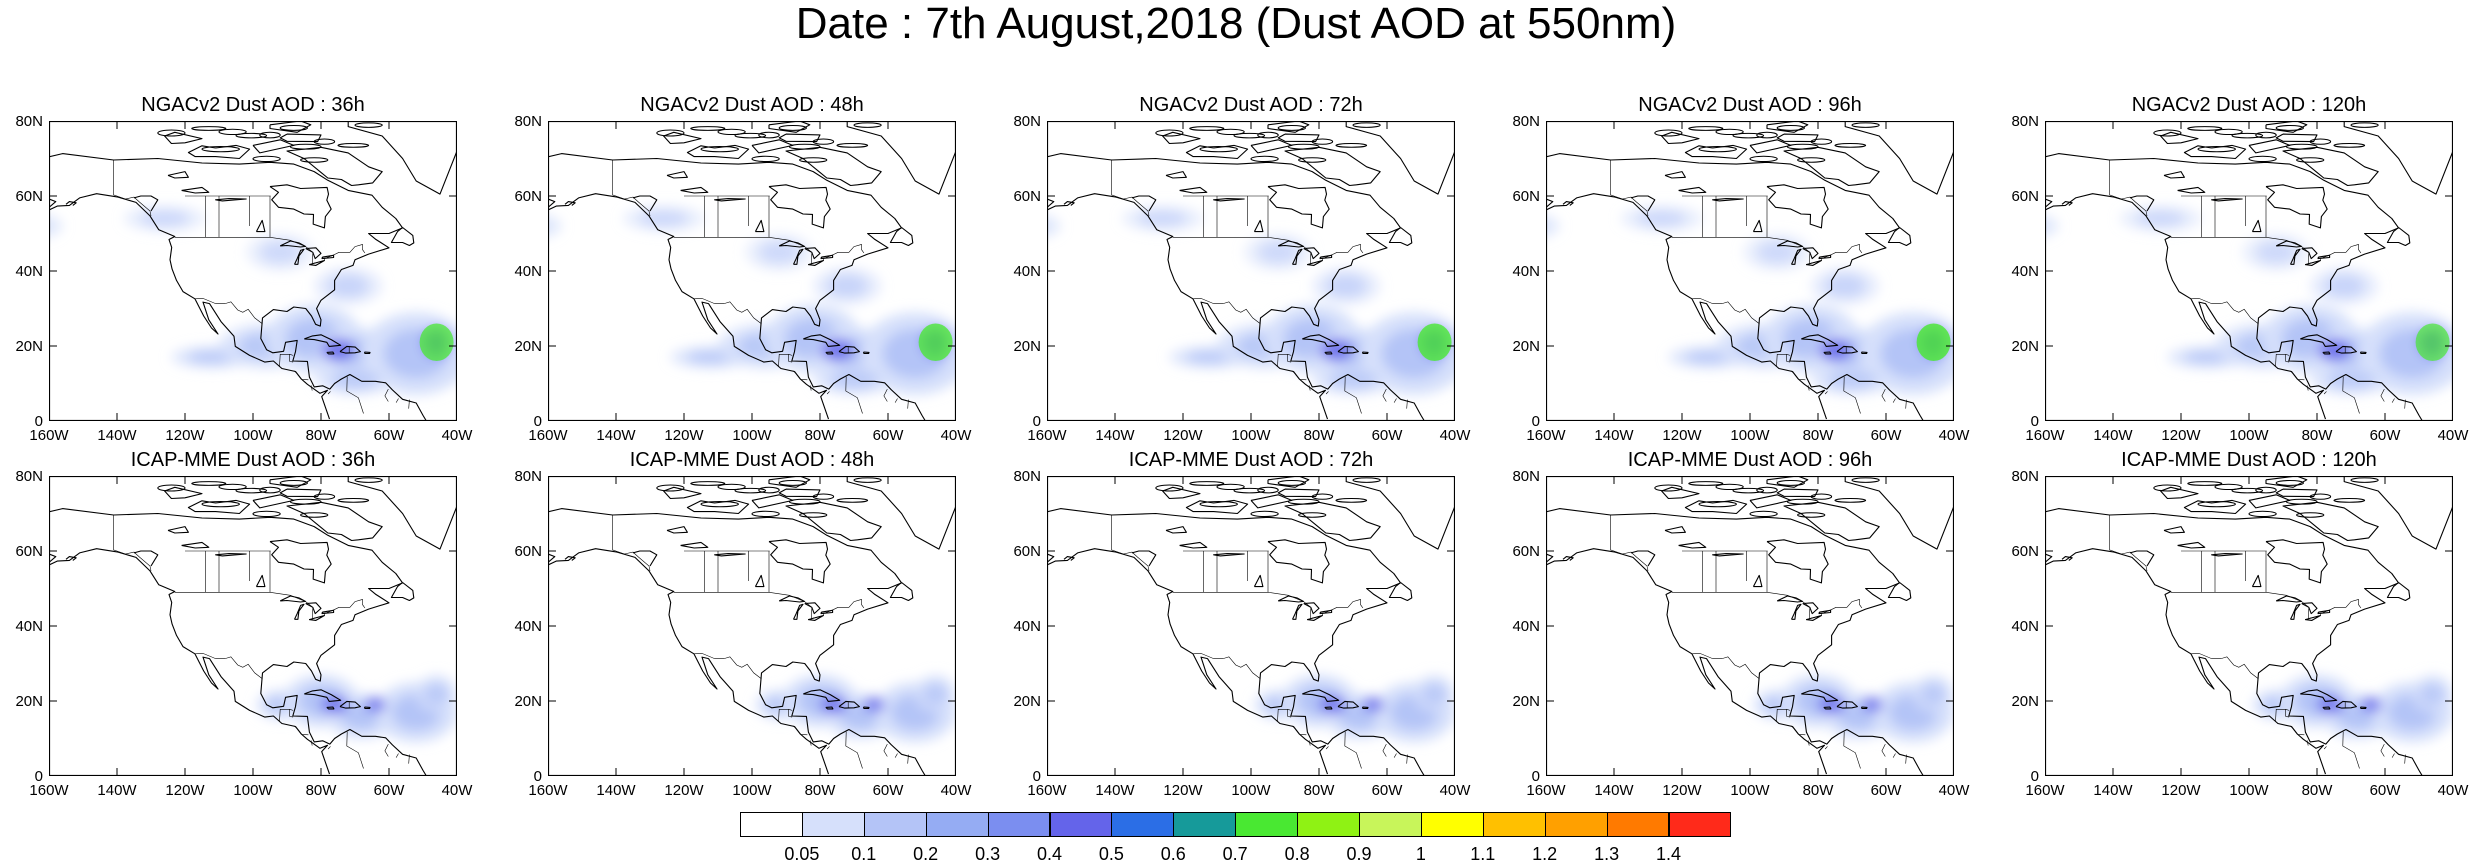 The height and width of the screenshot is (864, 2472). What do you see at coordinates (1614, 435) in the screenshot?
I see `lon-tick-label: 140W` at bounding box center [1614, 435].